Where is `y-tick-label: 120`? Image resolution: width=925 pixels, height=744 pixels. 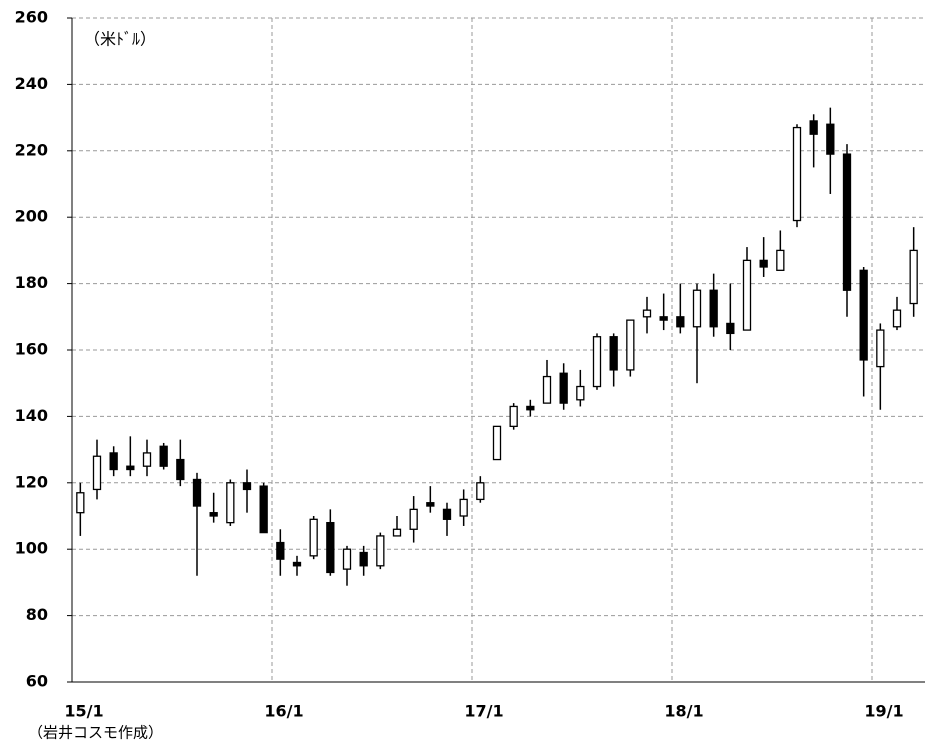
y-tick-label: 120 is located at coordinates (31, 481).